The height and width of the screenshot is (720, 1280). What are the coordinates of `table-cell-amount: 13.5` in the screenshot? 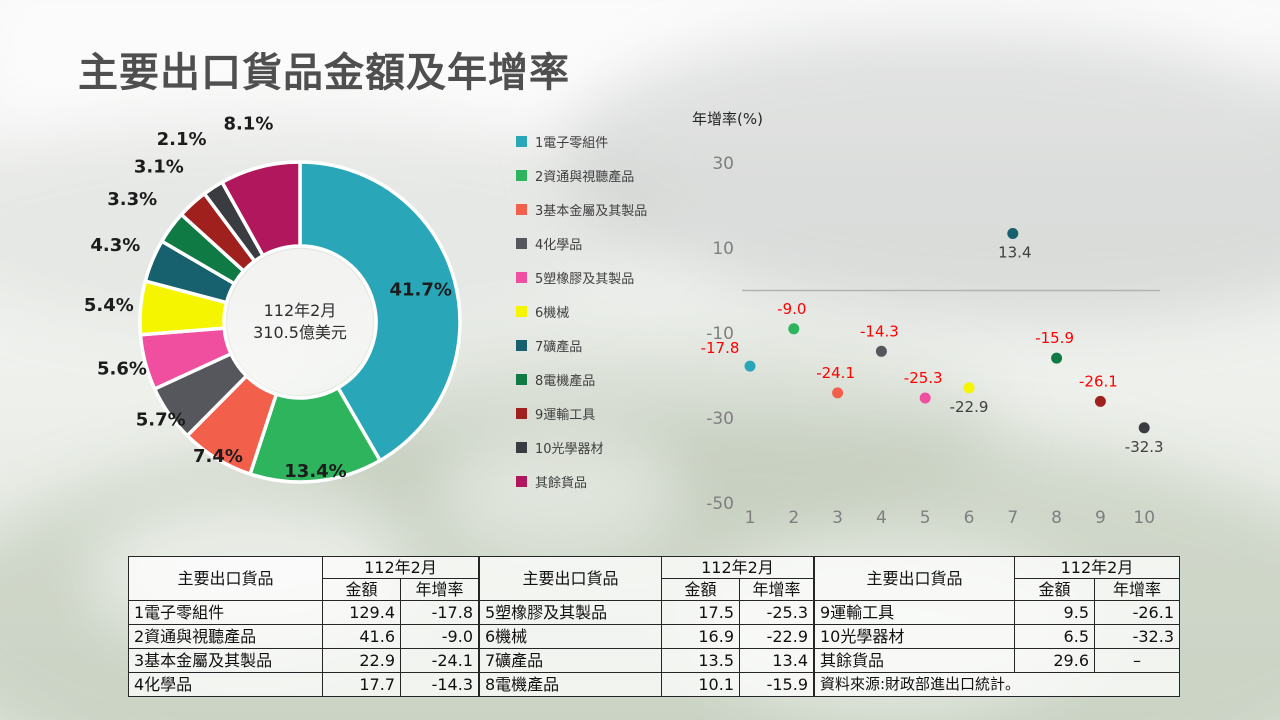 It's located at (700, 660).